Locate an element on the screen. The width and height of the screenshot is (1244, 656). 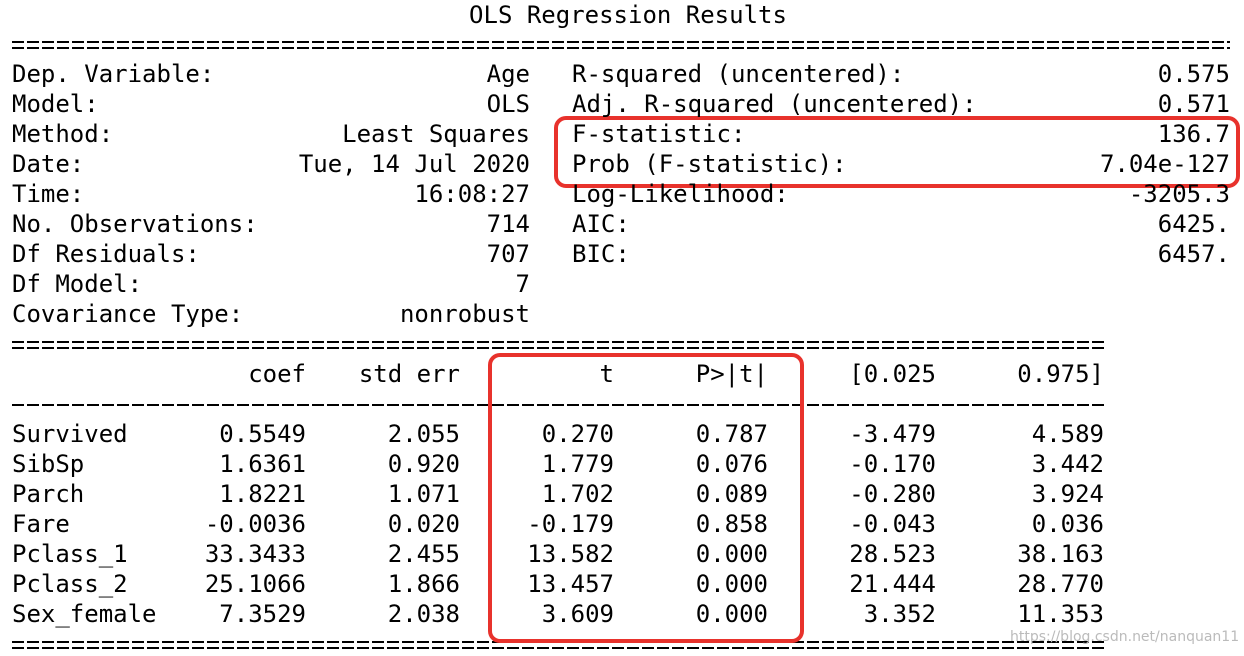
cell: 13.457 is located at coordinates (570, 584).